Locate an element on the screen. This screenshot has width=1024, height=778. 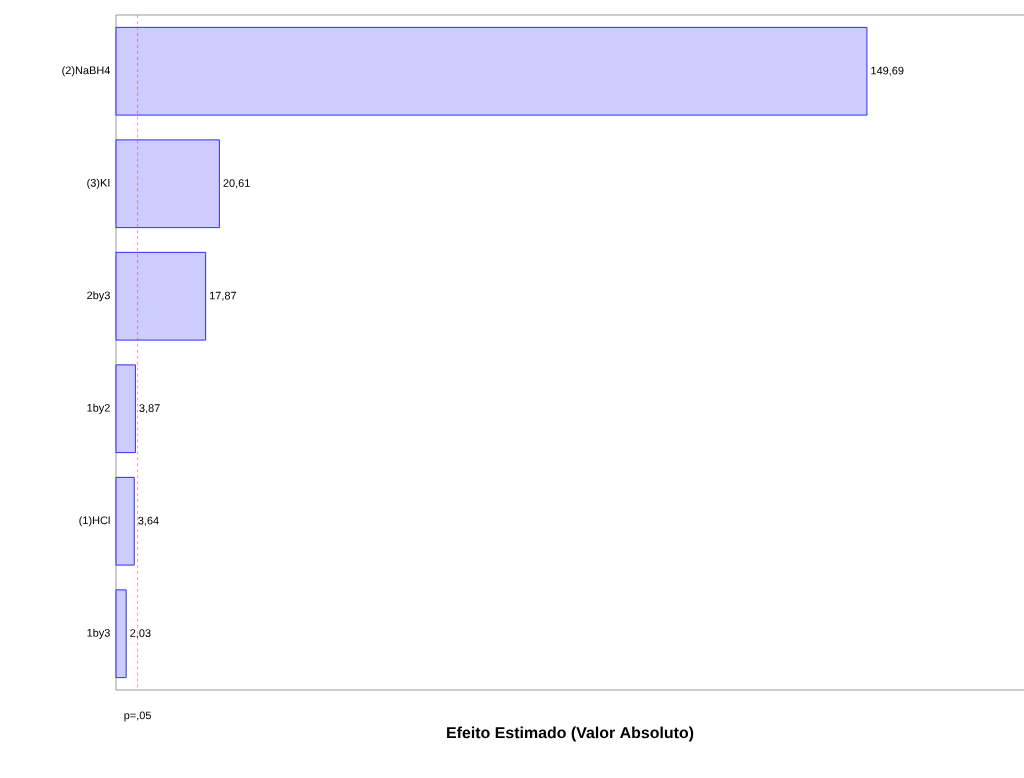
y-tick-label: 1by2 is located at coordinates (98, 408).